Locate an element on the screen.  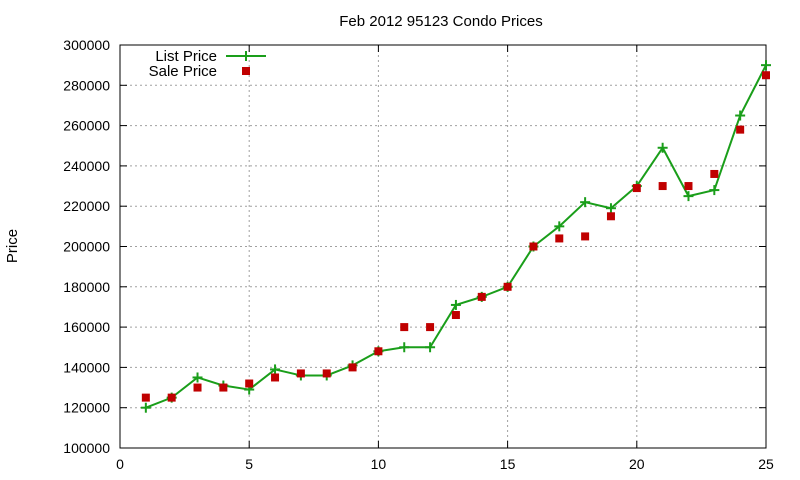
x-tick-label: 0 is located at coordinates (120, 464).